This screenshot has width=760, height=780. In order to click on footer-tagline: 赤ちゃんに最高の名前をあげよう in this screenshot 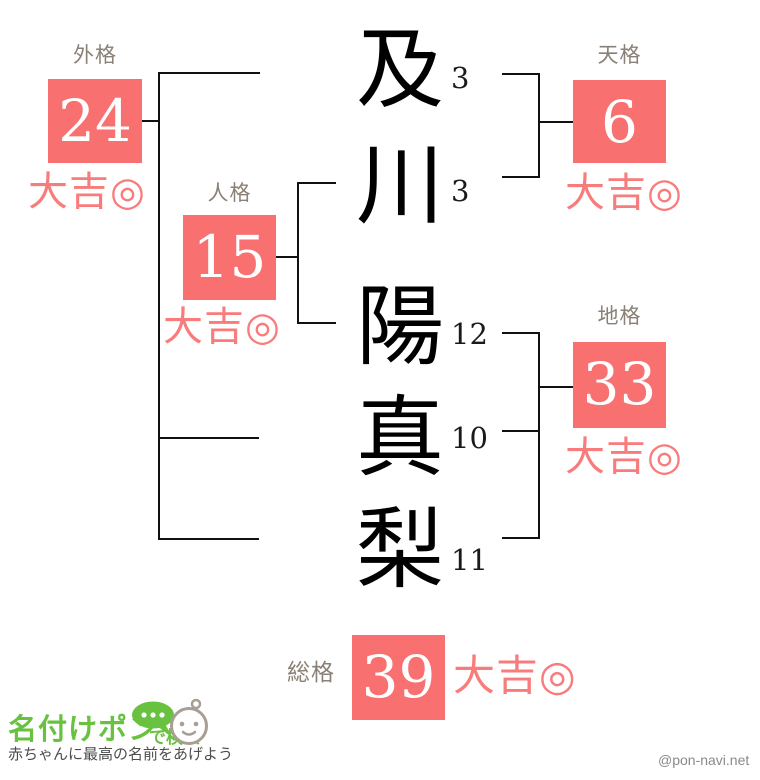, I will do `click(121, 754)`.